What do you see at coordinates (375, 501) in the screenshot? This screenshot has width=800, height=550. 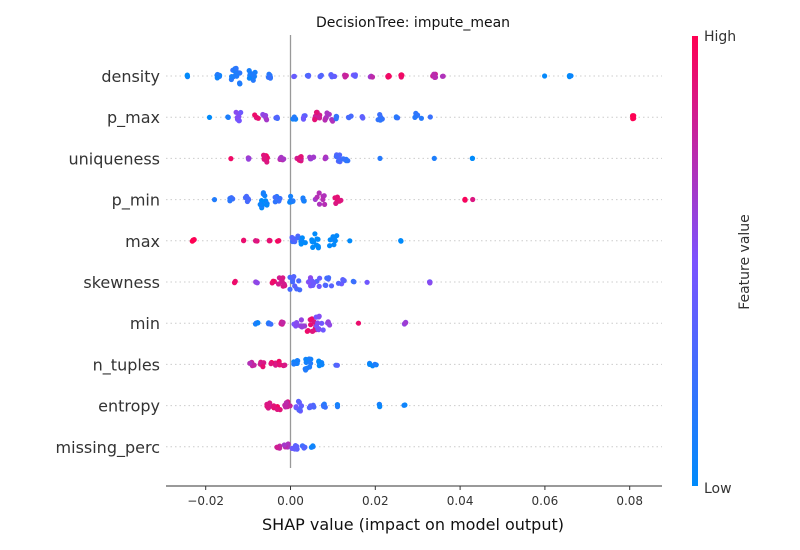 I see `x-tick-label: 0.02` at bounding box center [375, 501].